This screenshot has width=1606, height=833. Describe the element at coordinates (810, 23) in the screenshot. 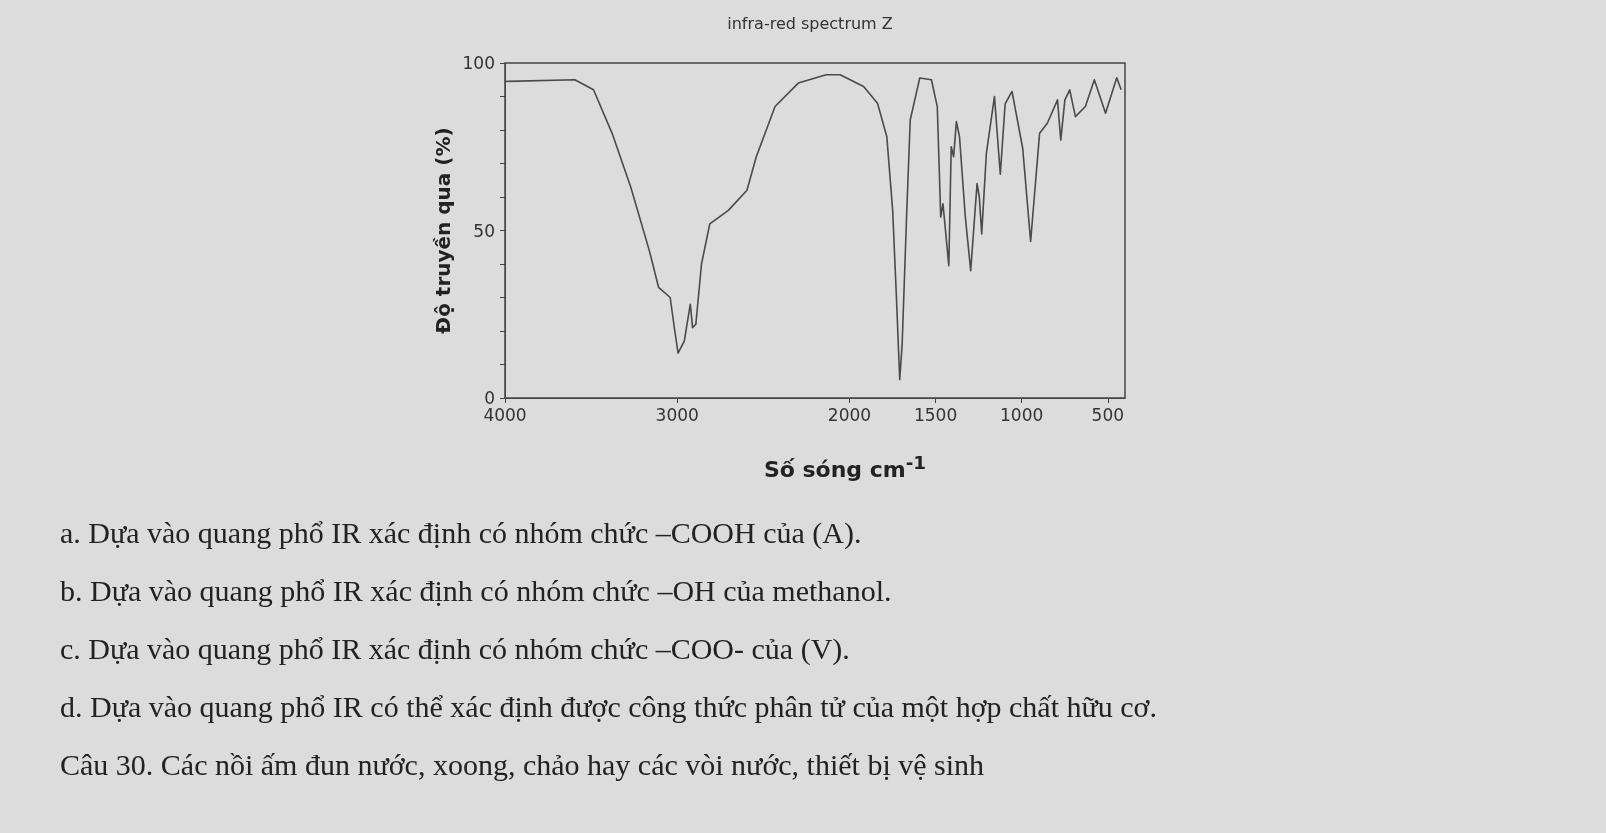

I see `chart-title: infra-red spectrum Z` at that location.